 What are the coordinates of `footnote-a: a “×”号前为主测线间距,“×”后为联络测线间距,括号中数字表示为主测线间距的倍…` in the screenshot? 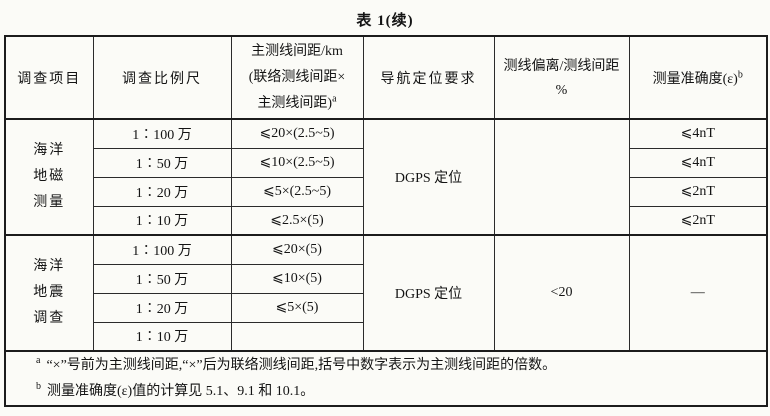 It's located at (400, 366).